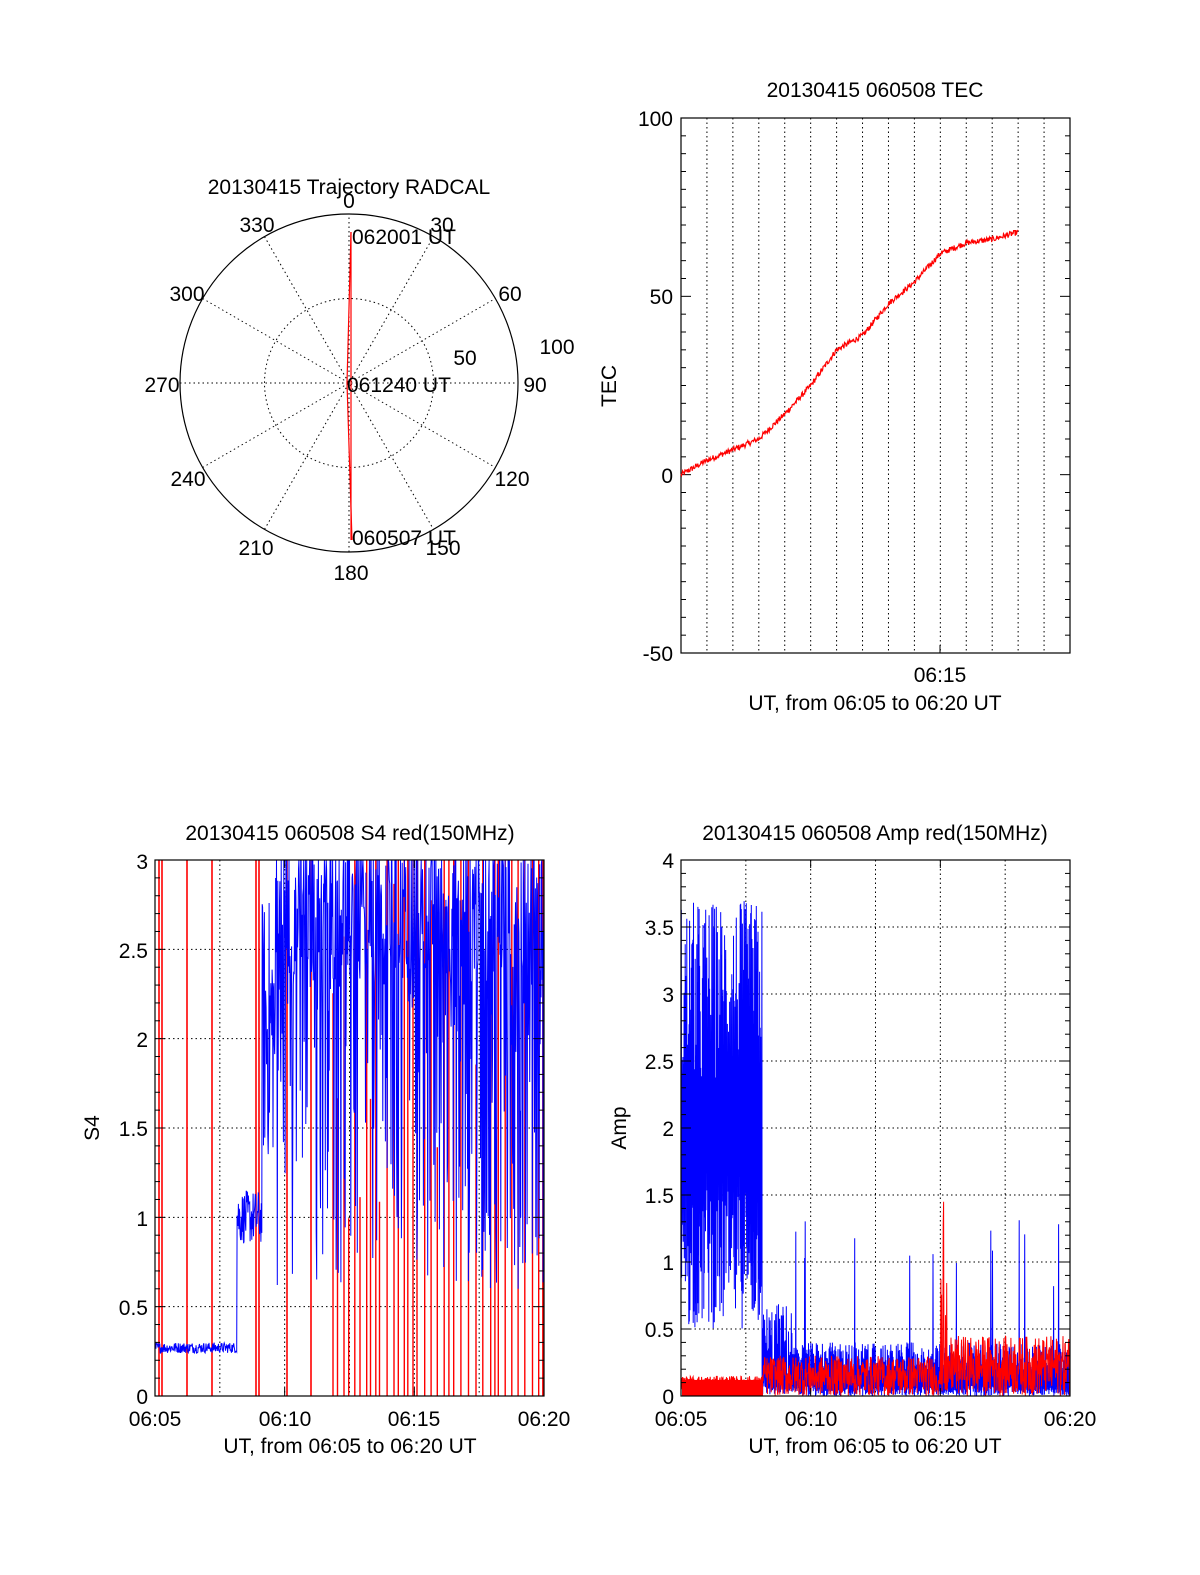  I want to click on amp-red-series, so click(875, 1299).